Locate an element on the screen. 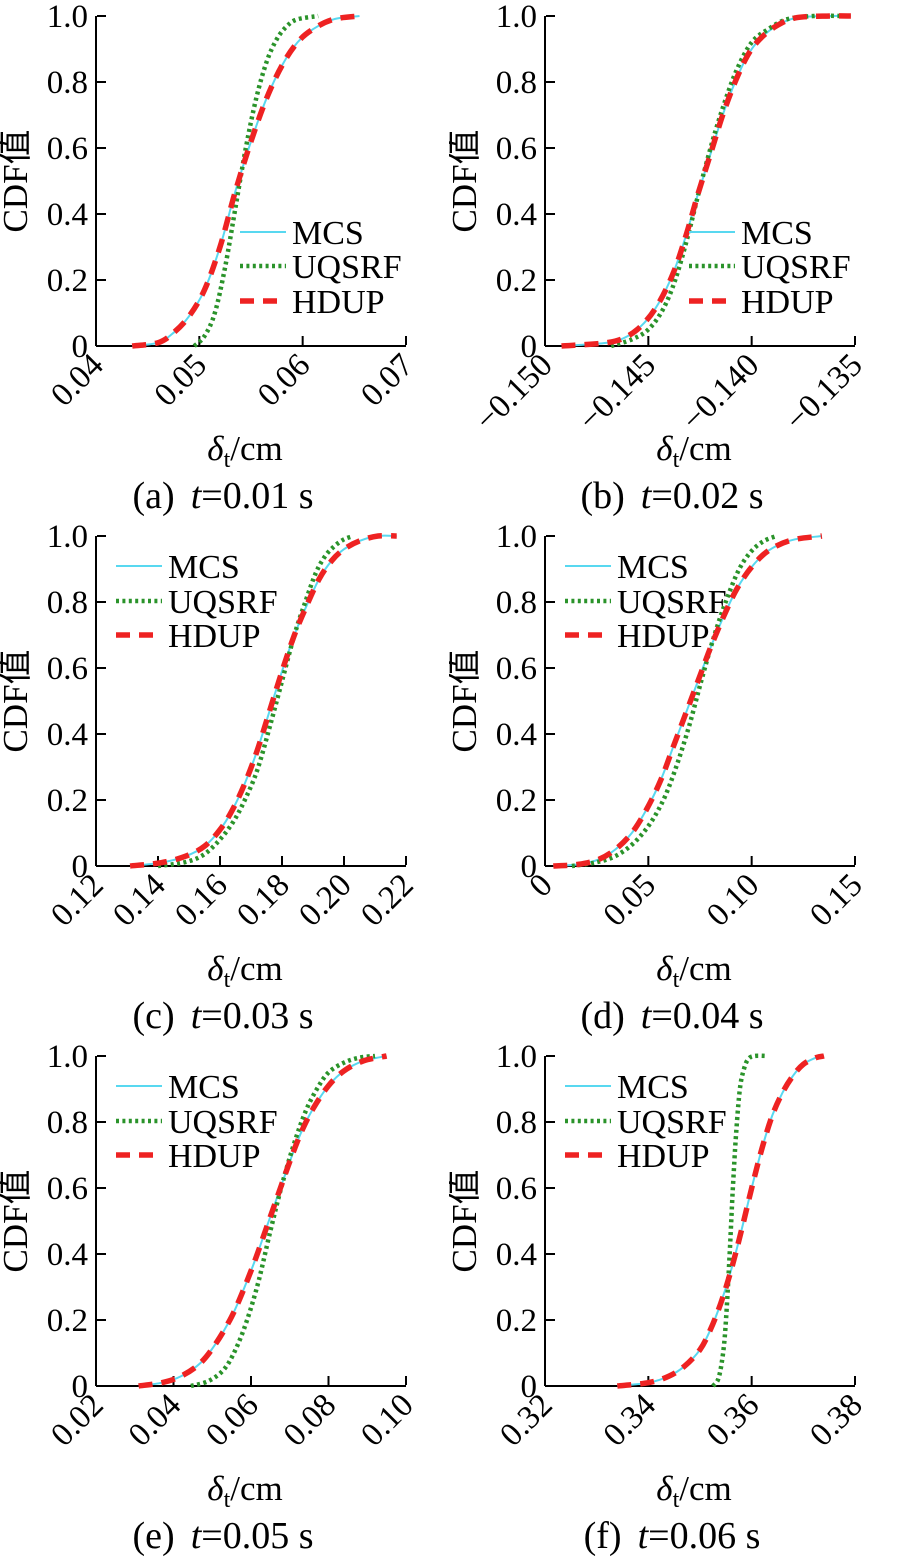 This screenshot has height=1564, width=897. x-tick-label: 0.22 is located at coordinates (387, 900).